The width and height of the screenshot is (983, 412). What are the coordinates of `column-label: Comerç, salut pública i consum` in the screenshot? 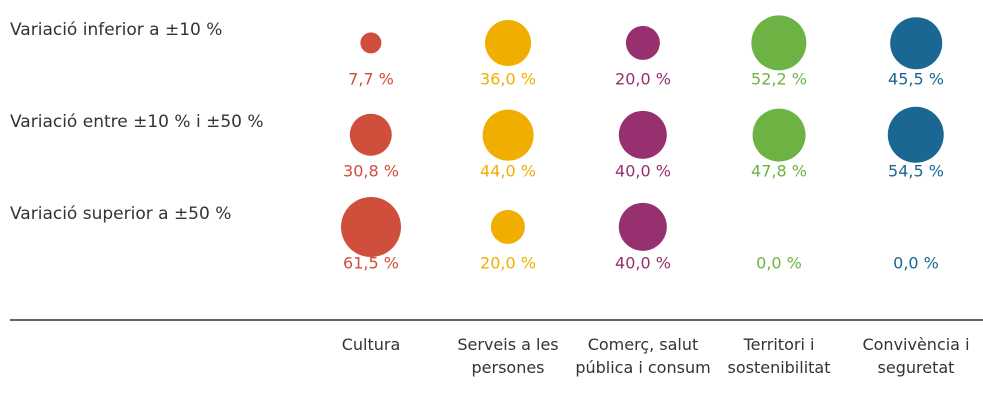 It's located at (643, 356).